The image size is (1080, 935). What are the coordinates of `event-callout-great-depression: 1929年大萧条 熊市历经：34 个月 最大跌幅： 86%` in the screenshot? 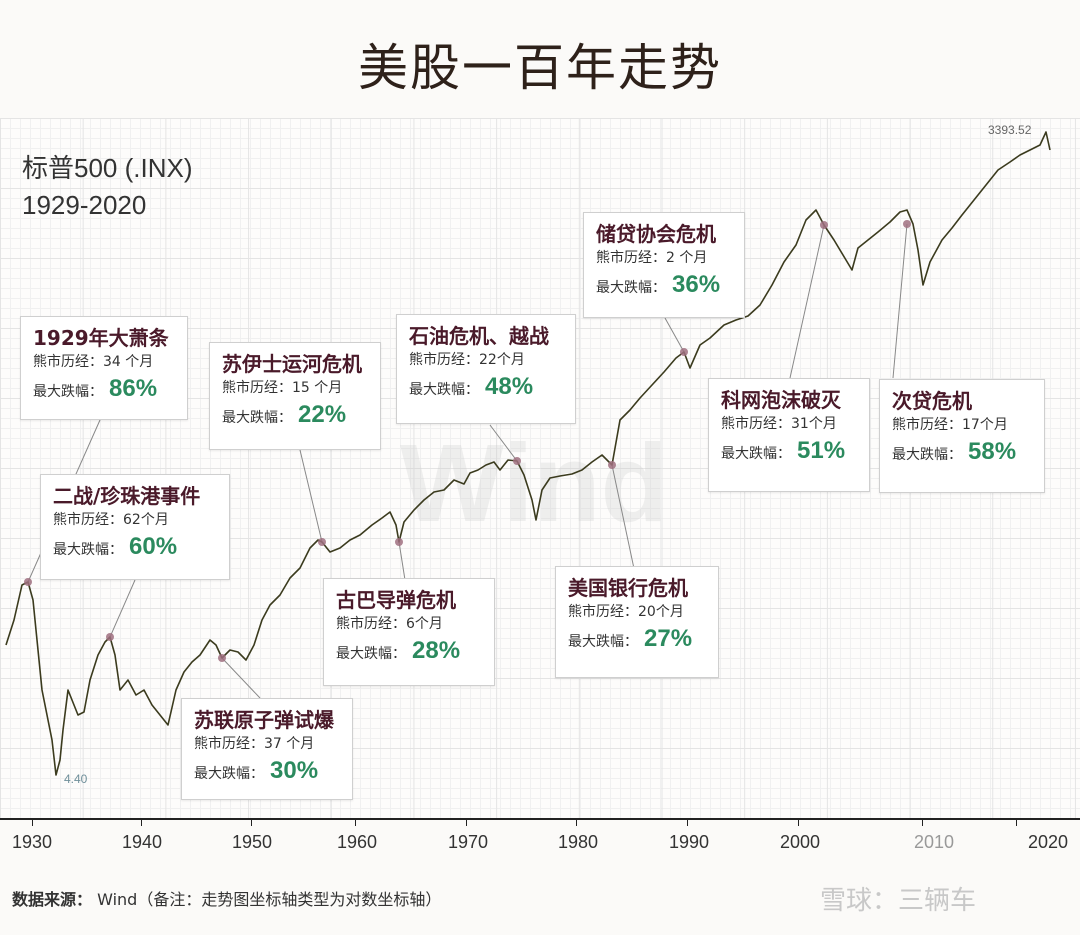 It's located at (104, 368).